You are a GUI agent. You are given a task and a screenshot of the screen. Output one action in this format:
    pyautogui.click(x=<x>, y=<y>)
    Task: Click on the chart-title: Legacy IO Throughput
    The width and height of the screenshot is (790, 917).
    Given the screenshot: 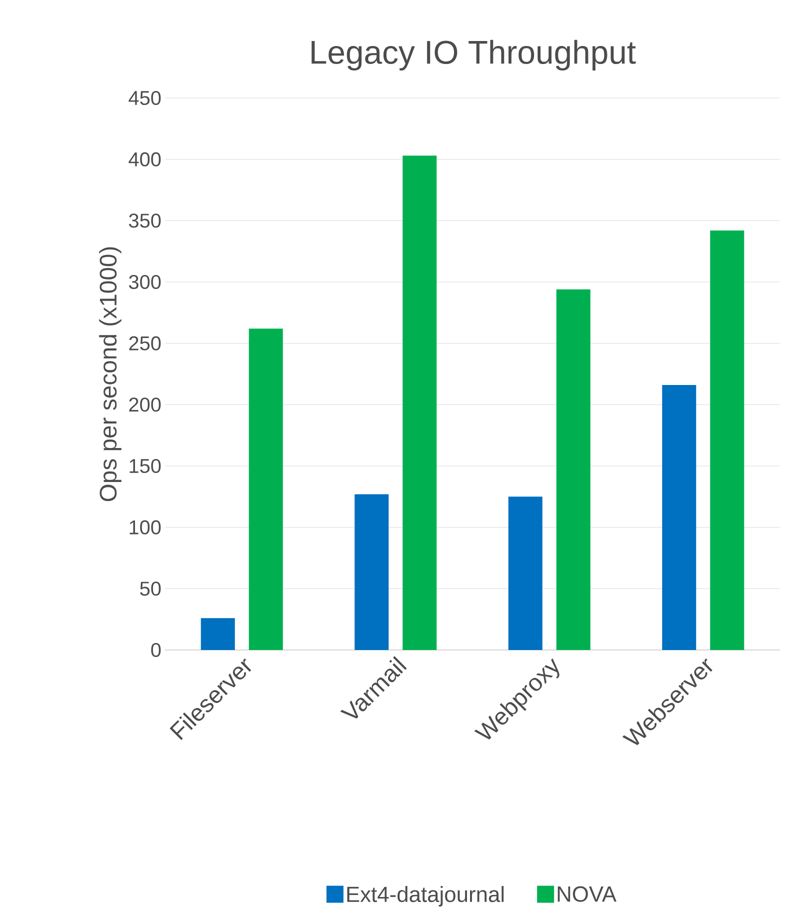 What is the action you would take?
    pyautogui.click(x=474, y=55)
    